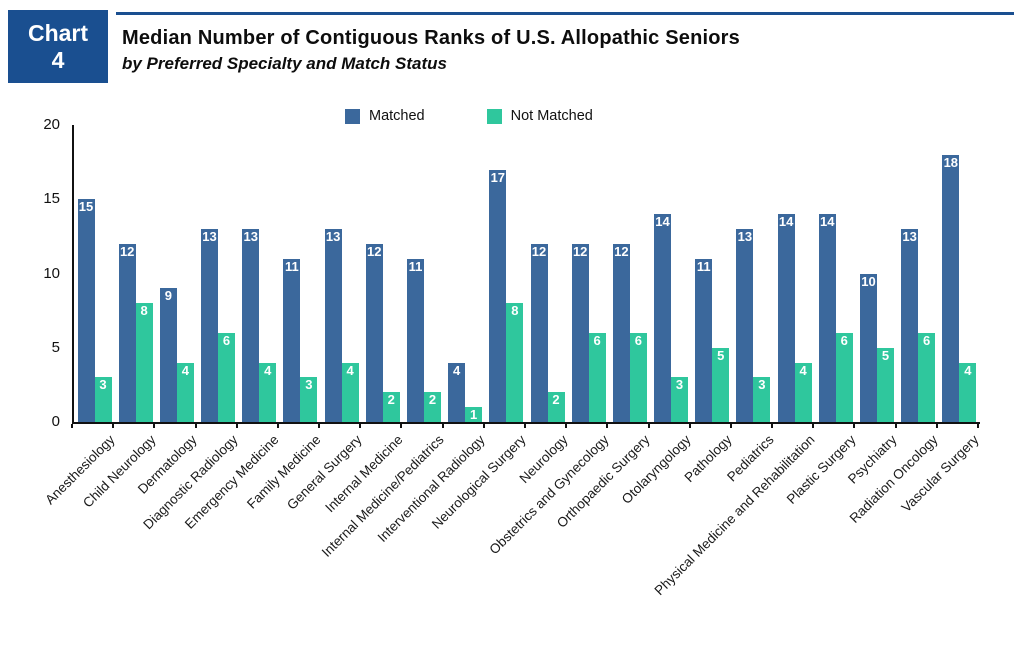 The image size is (1024, 660). Describe the element at coordinates (168, 296) in the screenshot. I see `bar-value-label: 9` at that location.